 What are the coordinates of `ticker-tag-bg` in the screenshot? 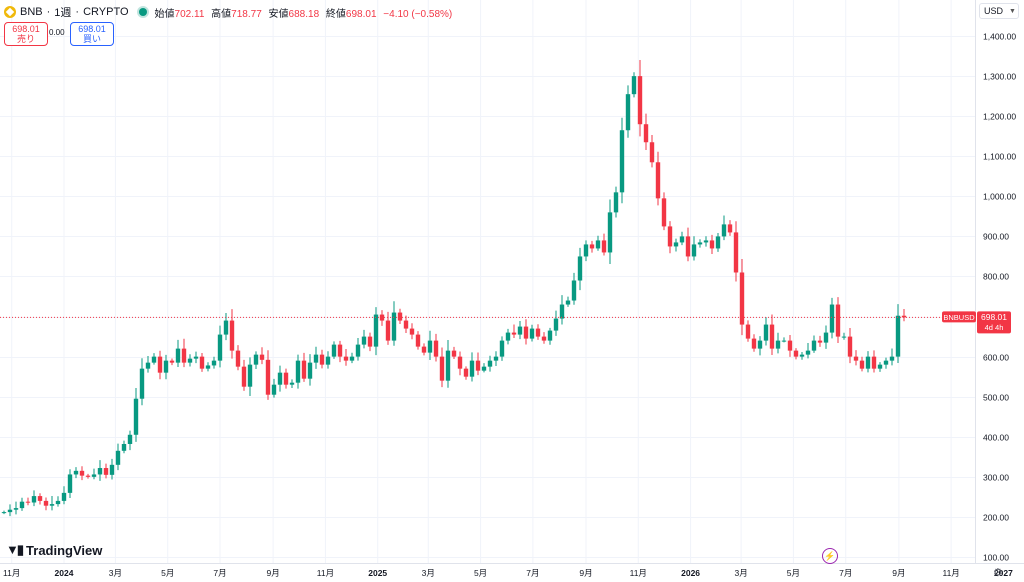 It's located at (959, 317).